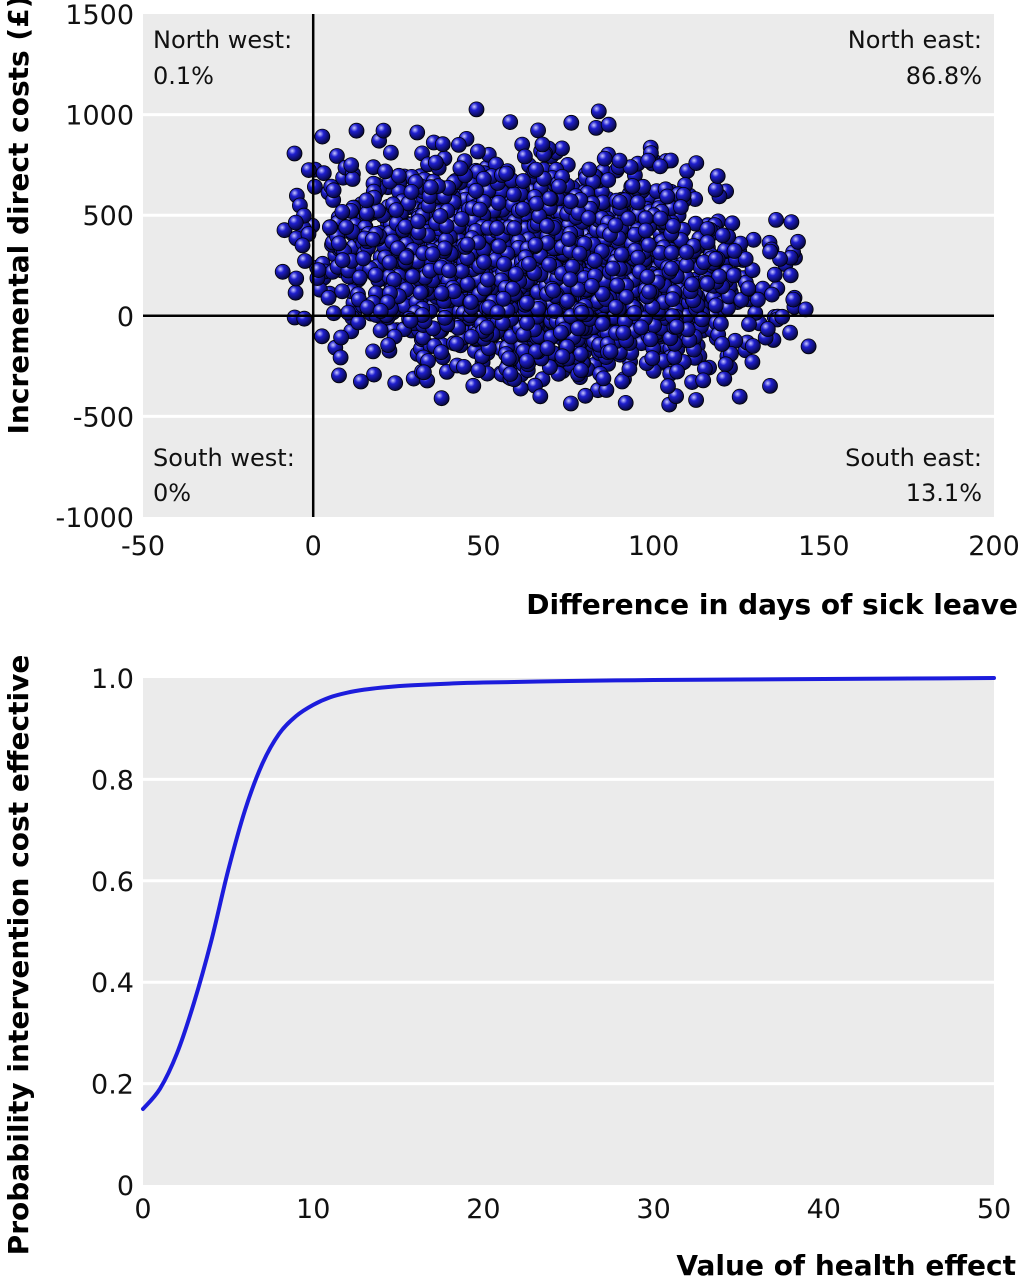  What do you see at coordinates (95, 518) in the screenshot?
I see `scatter-y-tick-label: -1000` at bounding box center [95, 518].